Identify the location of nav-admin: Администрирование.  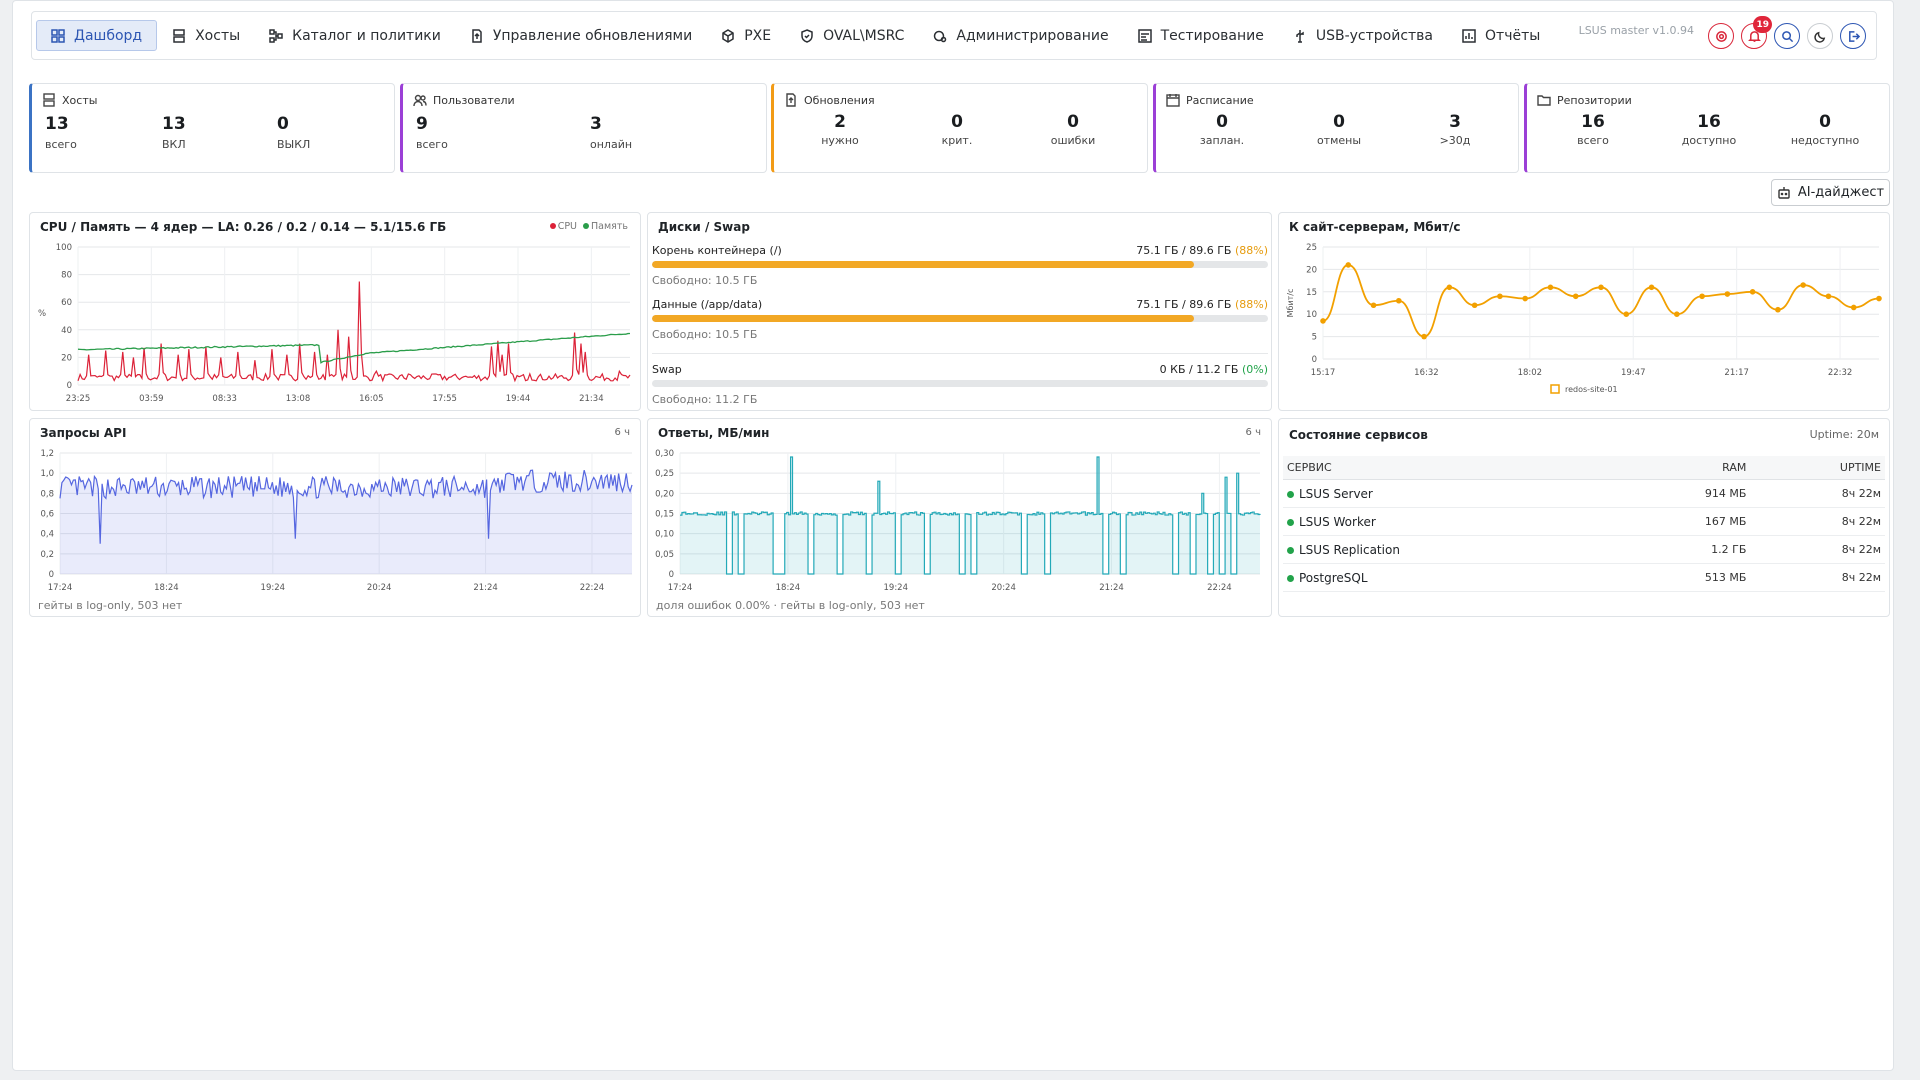
(1020, 35).